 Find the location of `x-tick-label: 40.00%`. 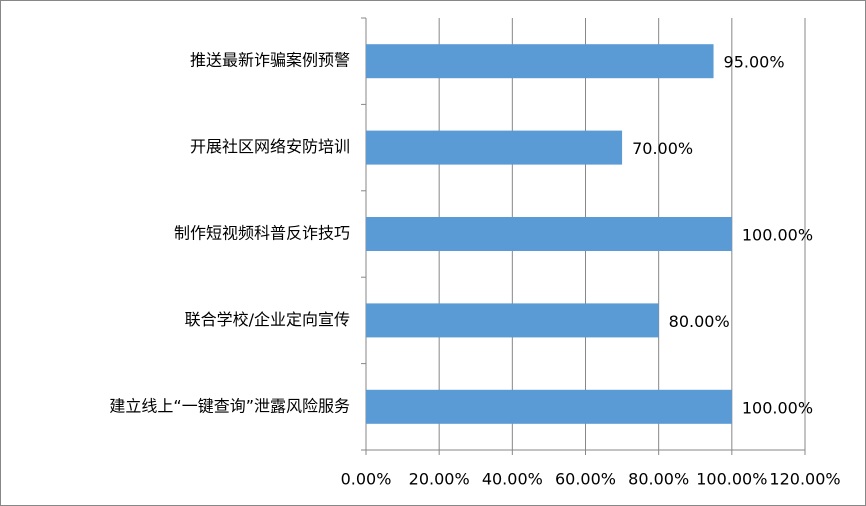

x-tick-label: 40.00% is located at coordinates (512, 479).